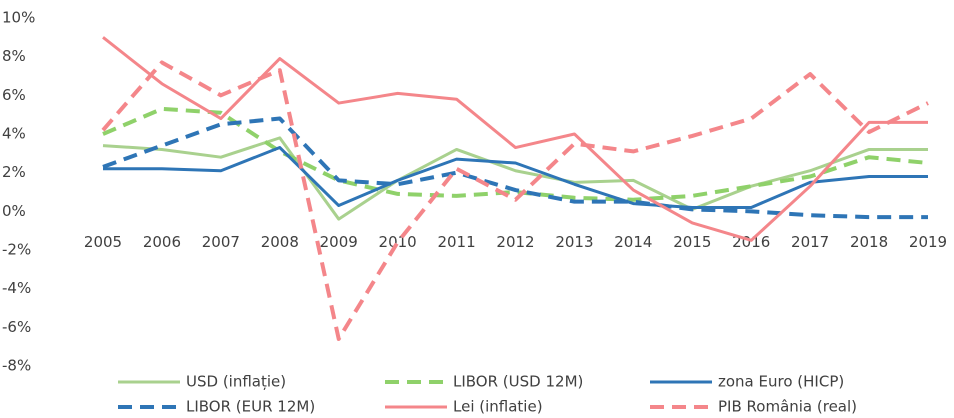 This screenshot has height=418, width=954. What do you see at coordinates (498, 407) in the screenshot?
I see `legend-label: Lei (inflatie)` at bounding box center [498, 407].